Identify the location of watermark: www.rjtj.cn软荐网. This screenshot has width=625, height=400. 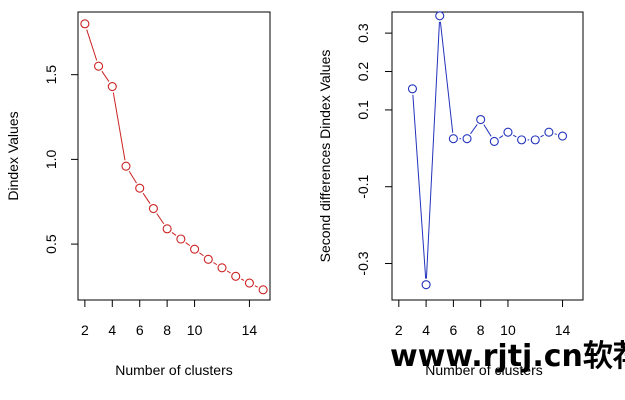
(507, 356).